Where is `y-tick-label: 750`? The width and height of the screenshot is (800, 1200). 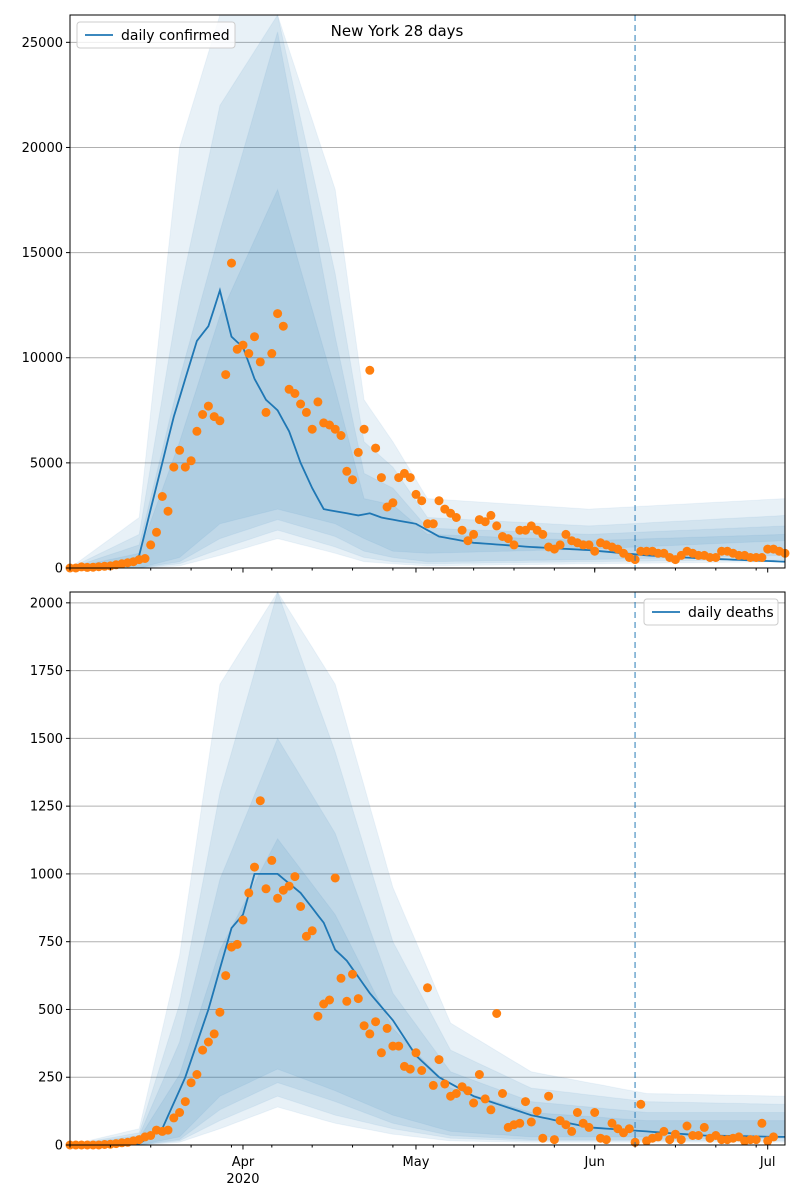
y-tick-label: 750 is located at coordinates (50, 942).